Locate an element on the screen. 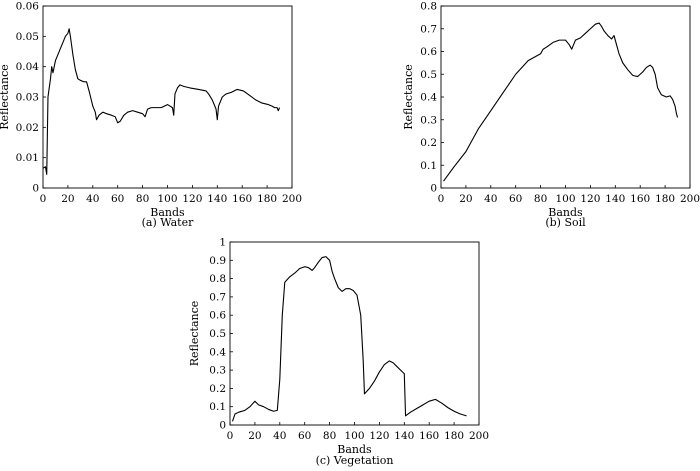 The image size is (700, 471). y-tick-label: 0.06 is located at coordinates (28, 7).